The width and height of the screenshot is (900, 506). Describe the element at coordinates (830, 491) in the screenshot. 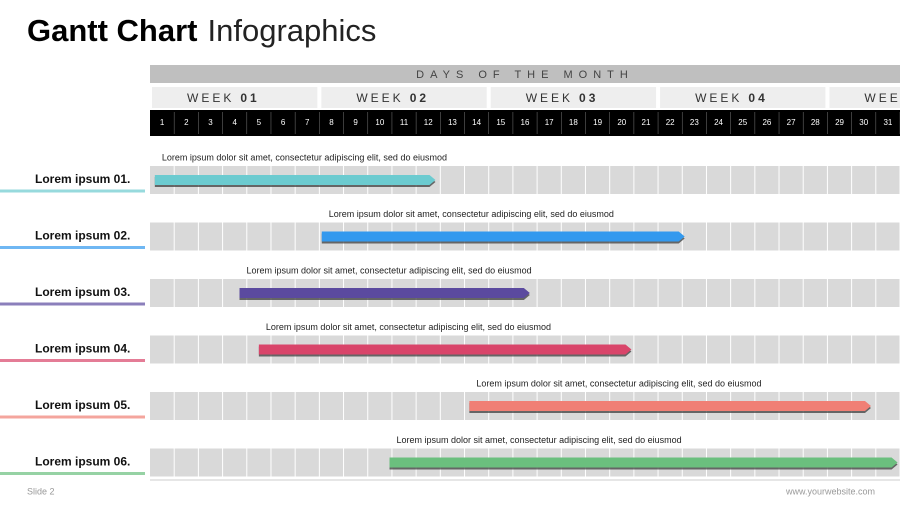

I see `footer-right: www.yourwebsite.com` at that location.